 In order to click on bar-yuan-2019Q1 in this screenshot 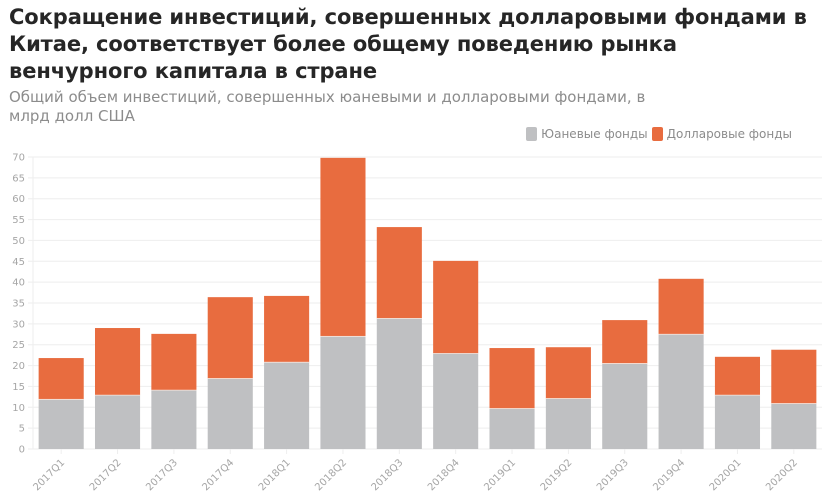, I will do `click(512, 428)`.